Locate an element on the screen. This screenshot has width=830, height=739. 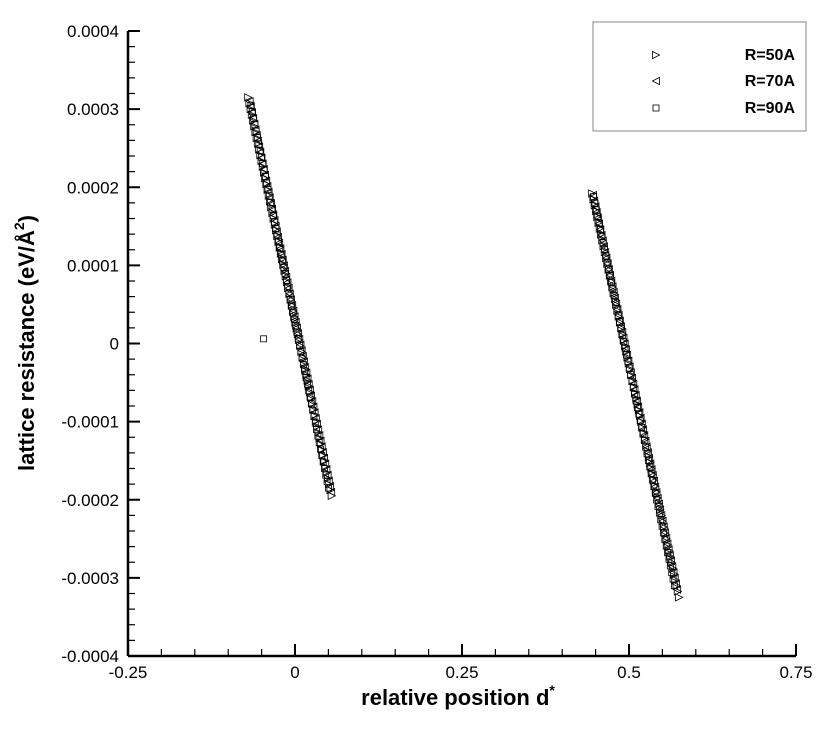
legend-label-r50: R=50A is located at coordinates (770, 55).